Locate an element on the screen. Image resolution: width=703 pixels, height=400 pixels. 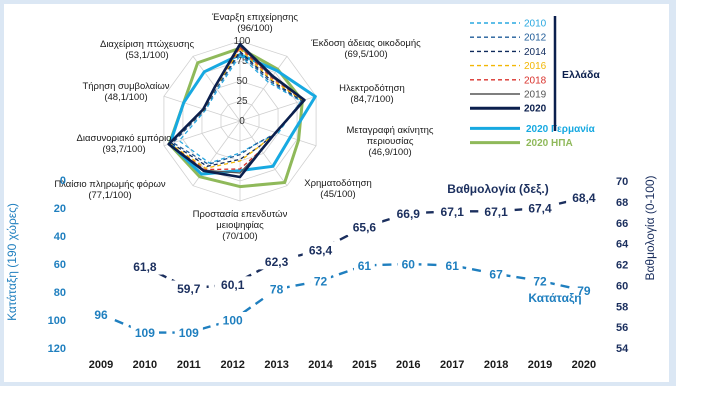
radar-tick-label: 100 is located at coordinates (242, 41).